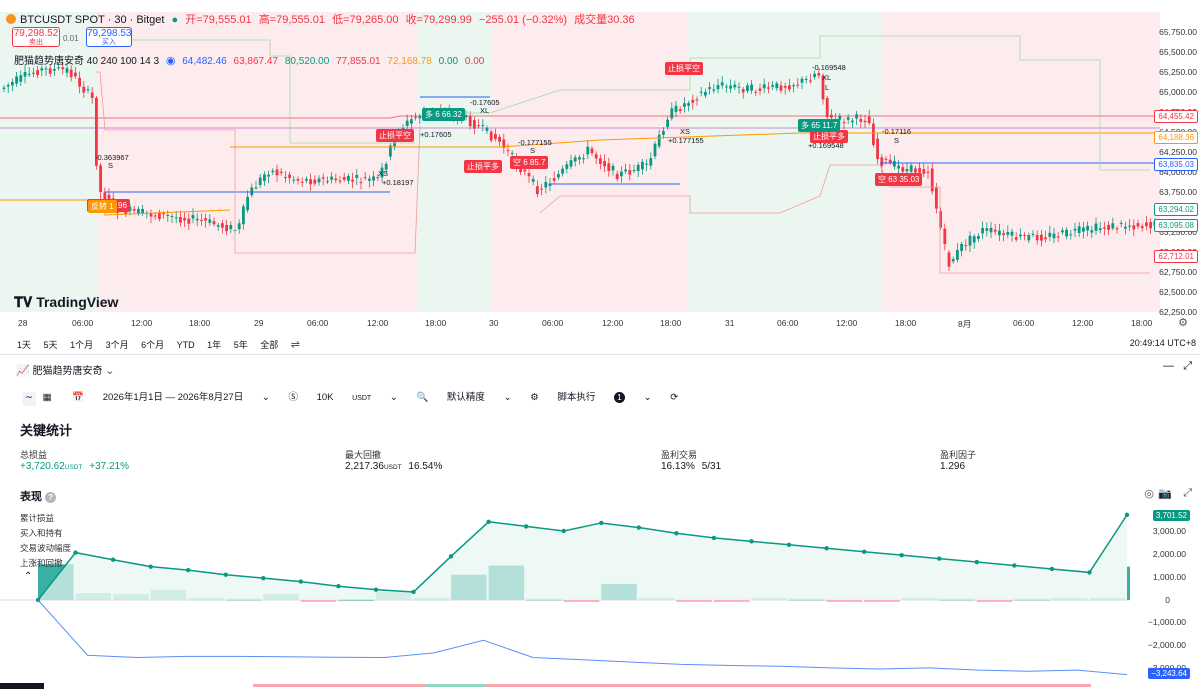 Image resolution: width=1200 pixels, height=689 pixels. What do you see at coordinates (604, 20) in the screenshot?
I see `volume-value: 成交量30.36` at bounding box center [604, 20].